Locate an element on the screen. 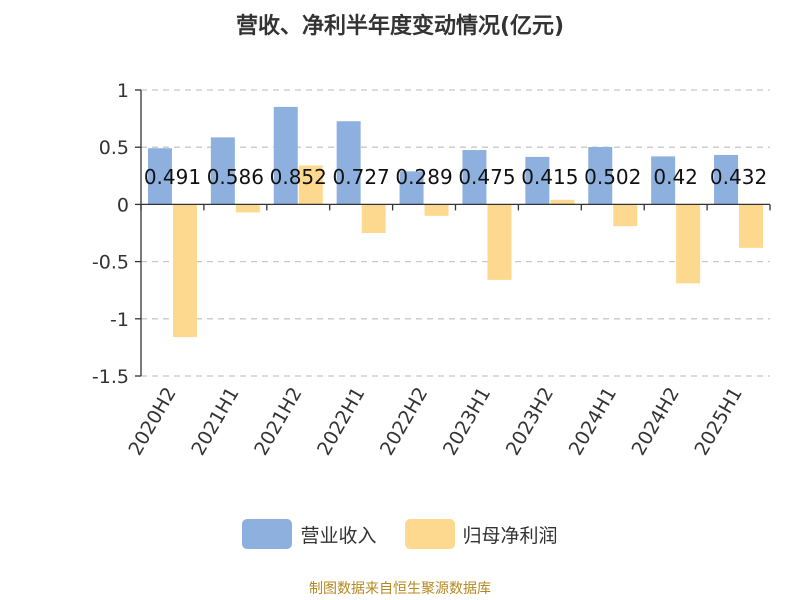  x-tick-label: 2022H1 is located at coordinates (341, 422).